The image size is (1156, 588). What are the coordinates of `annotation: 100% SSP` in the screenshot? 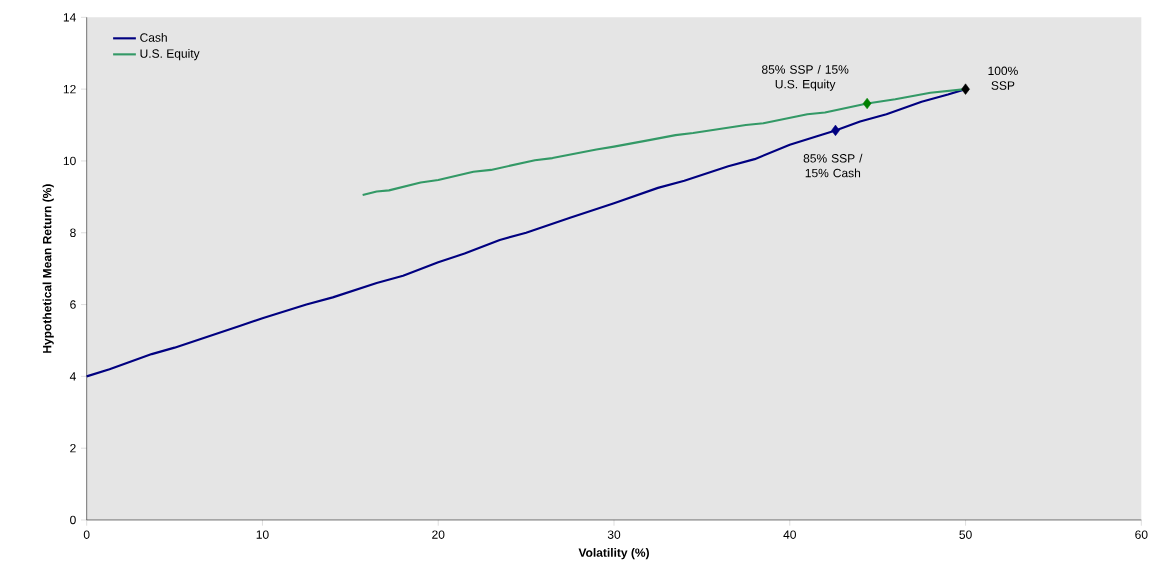 It's located at (1003, 78).